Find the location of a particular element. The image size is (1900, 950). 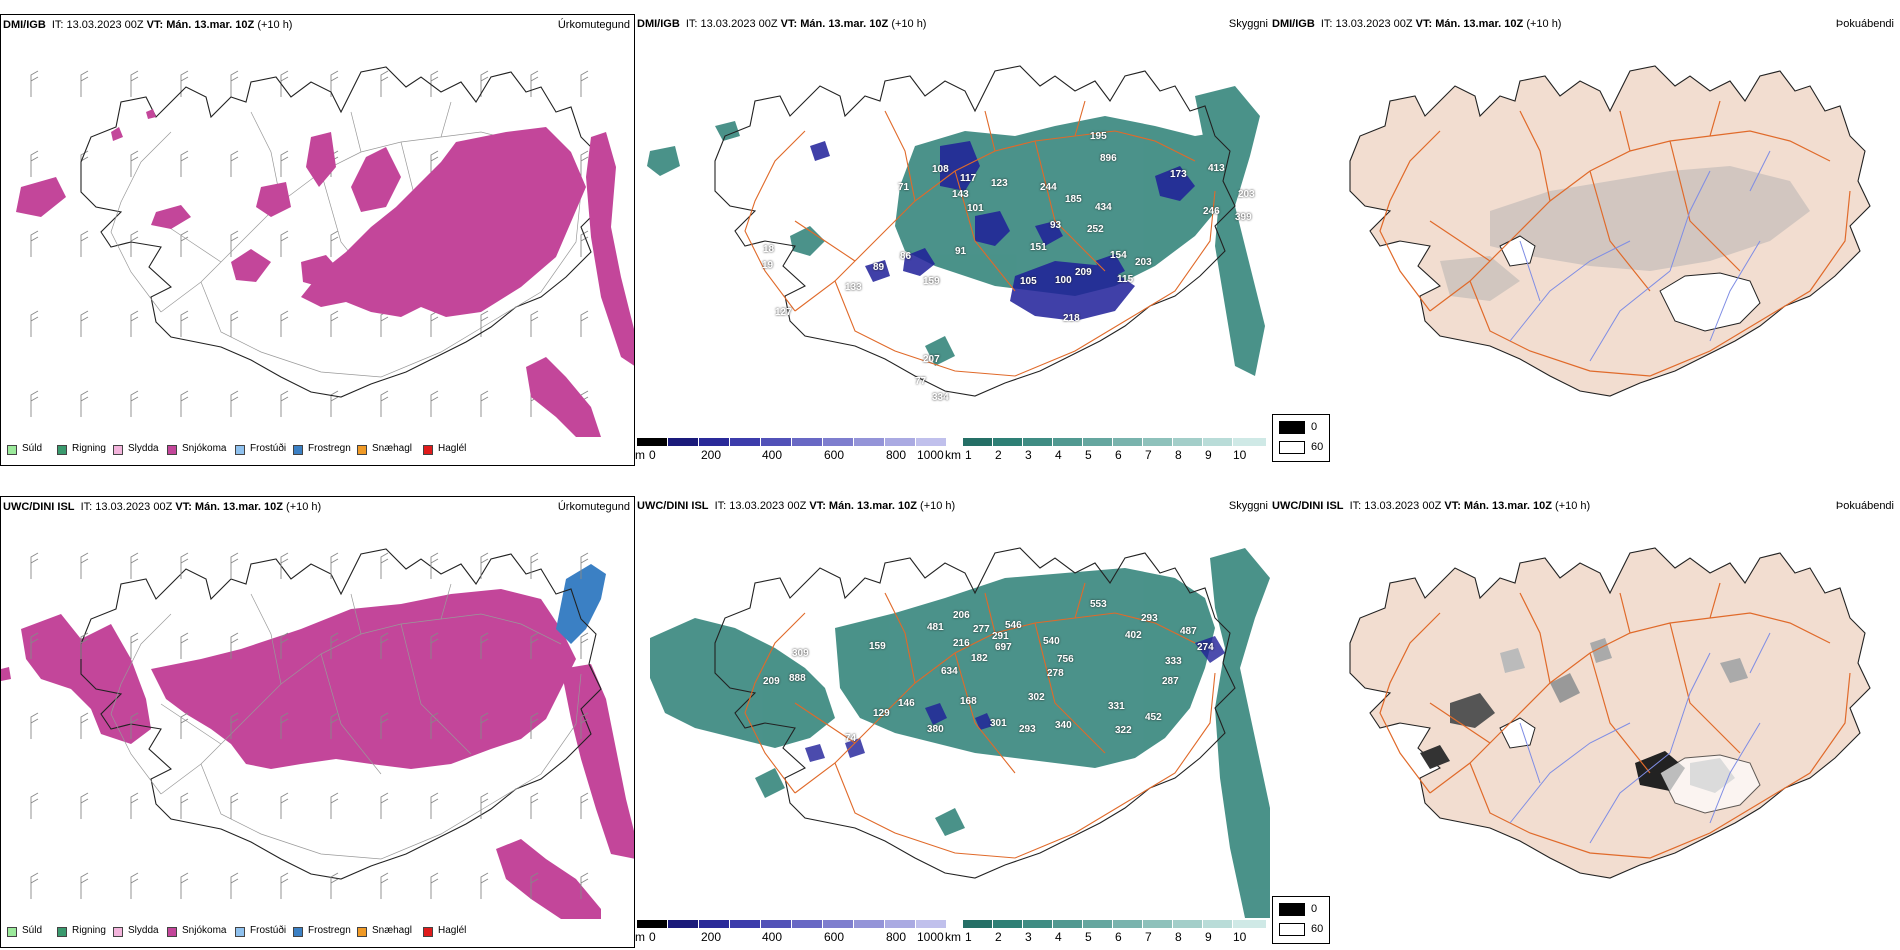

legend-label: Snæhagl is located at coordinates (392, 930).